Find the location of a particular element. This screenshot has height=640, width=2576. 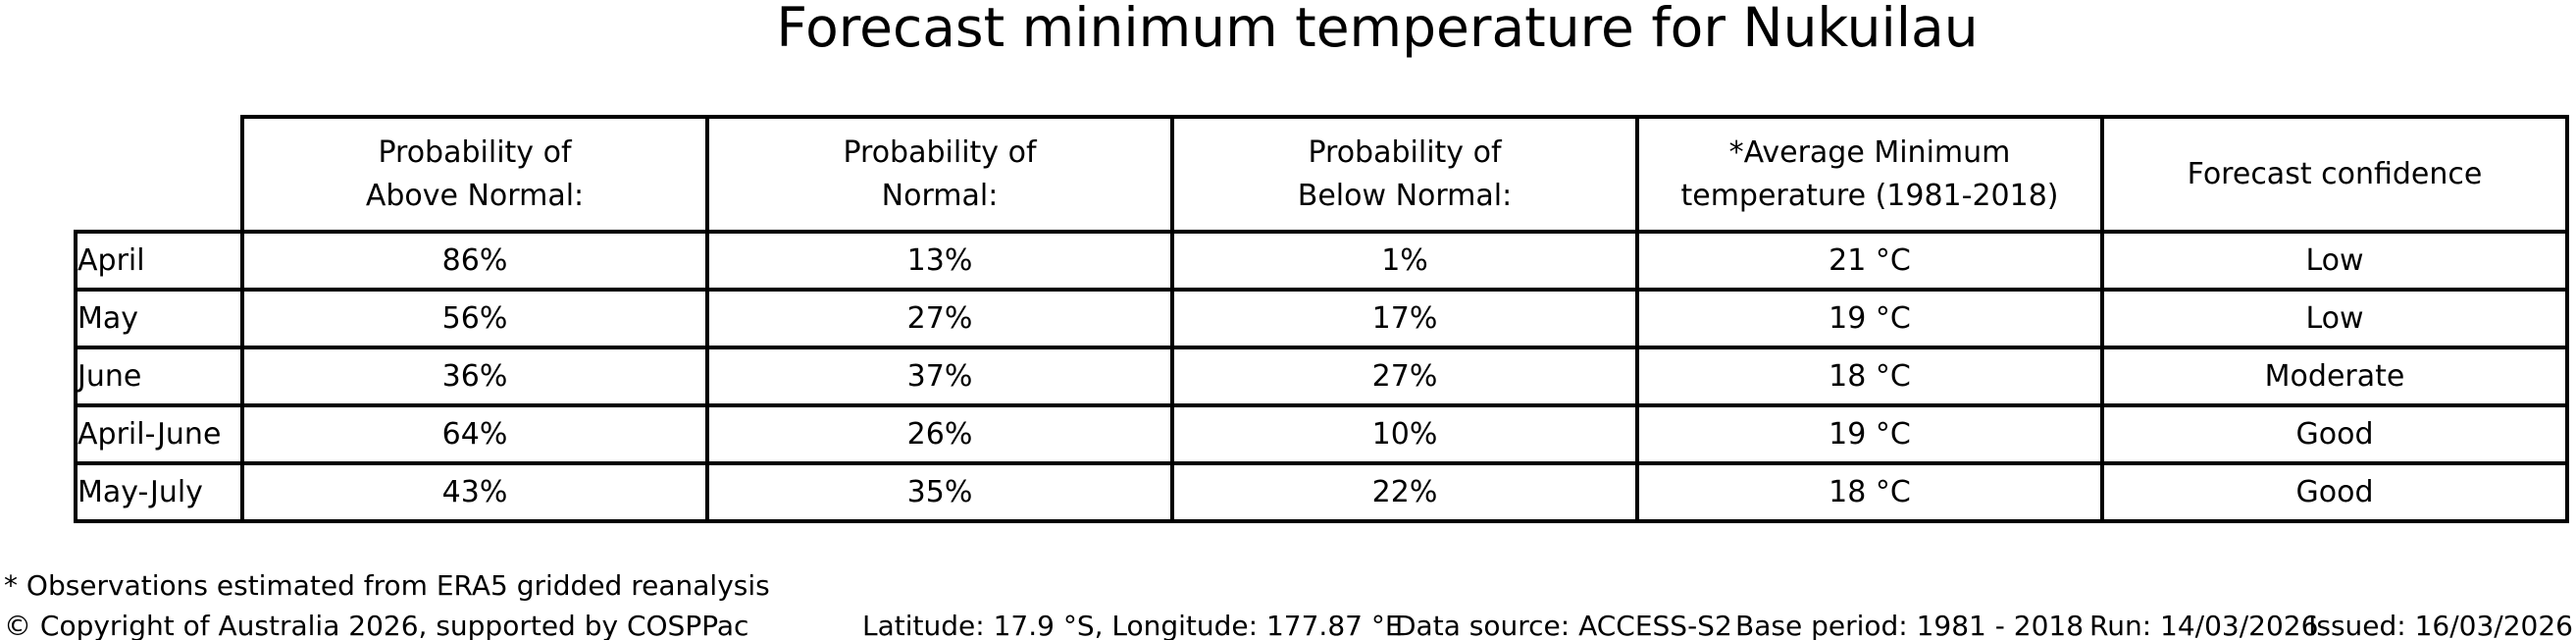

location-coordinates-text: Latitude: 17.9 °S, Longitude: 177.87 °E is located at coordinates (1132, 625).